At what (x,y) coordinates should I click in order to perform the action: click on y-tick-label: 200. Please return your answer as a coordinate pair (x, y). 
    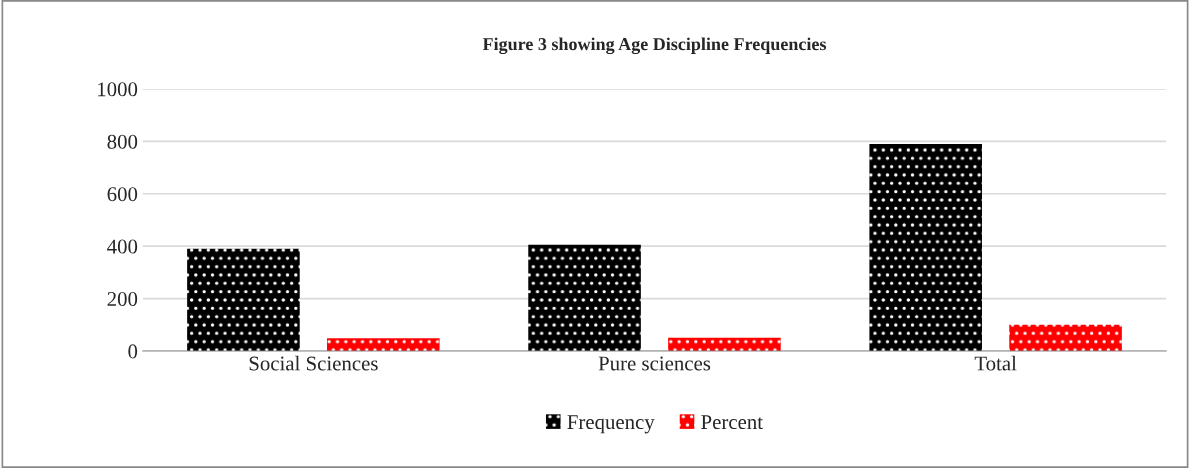
    Looking at the image, I should click on (122, 299).